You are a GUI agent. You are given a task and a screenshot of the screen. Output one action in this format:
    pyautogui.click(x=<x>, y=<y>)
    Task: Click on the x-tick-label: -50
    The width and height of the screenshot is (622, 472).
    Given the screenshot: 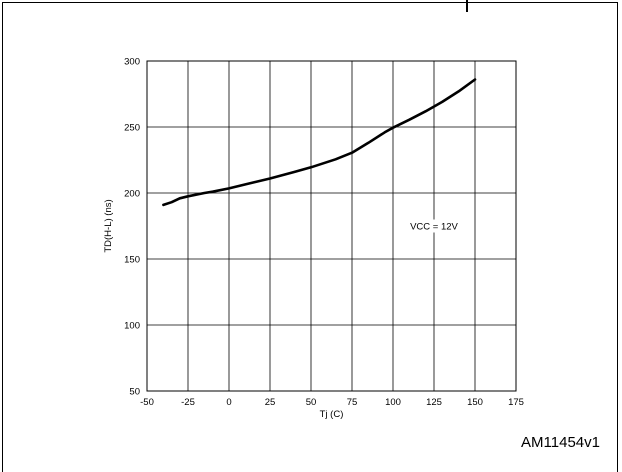 What is the action you would take?
    pyautogui.click(x=147, y=402)
    